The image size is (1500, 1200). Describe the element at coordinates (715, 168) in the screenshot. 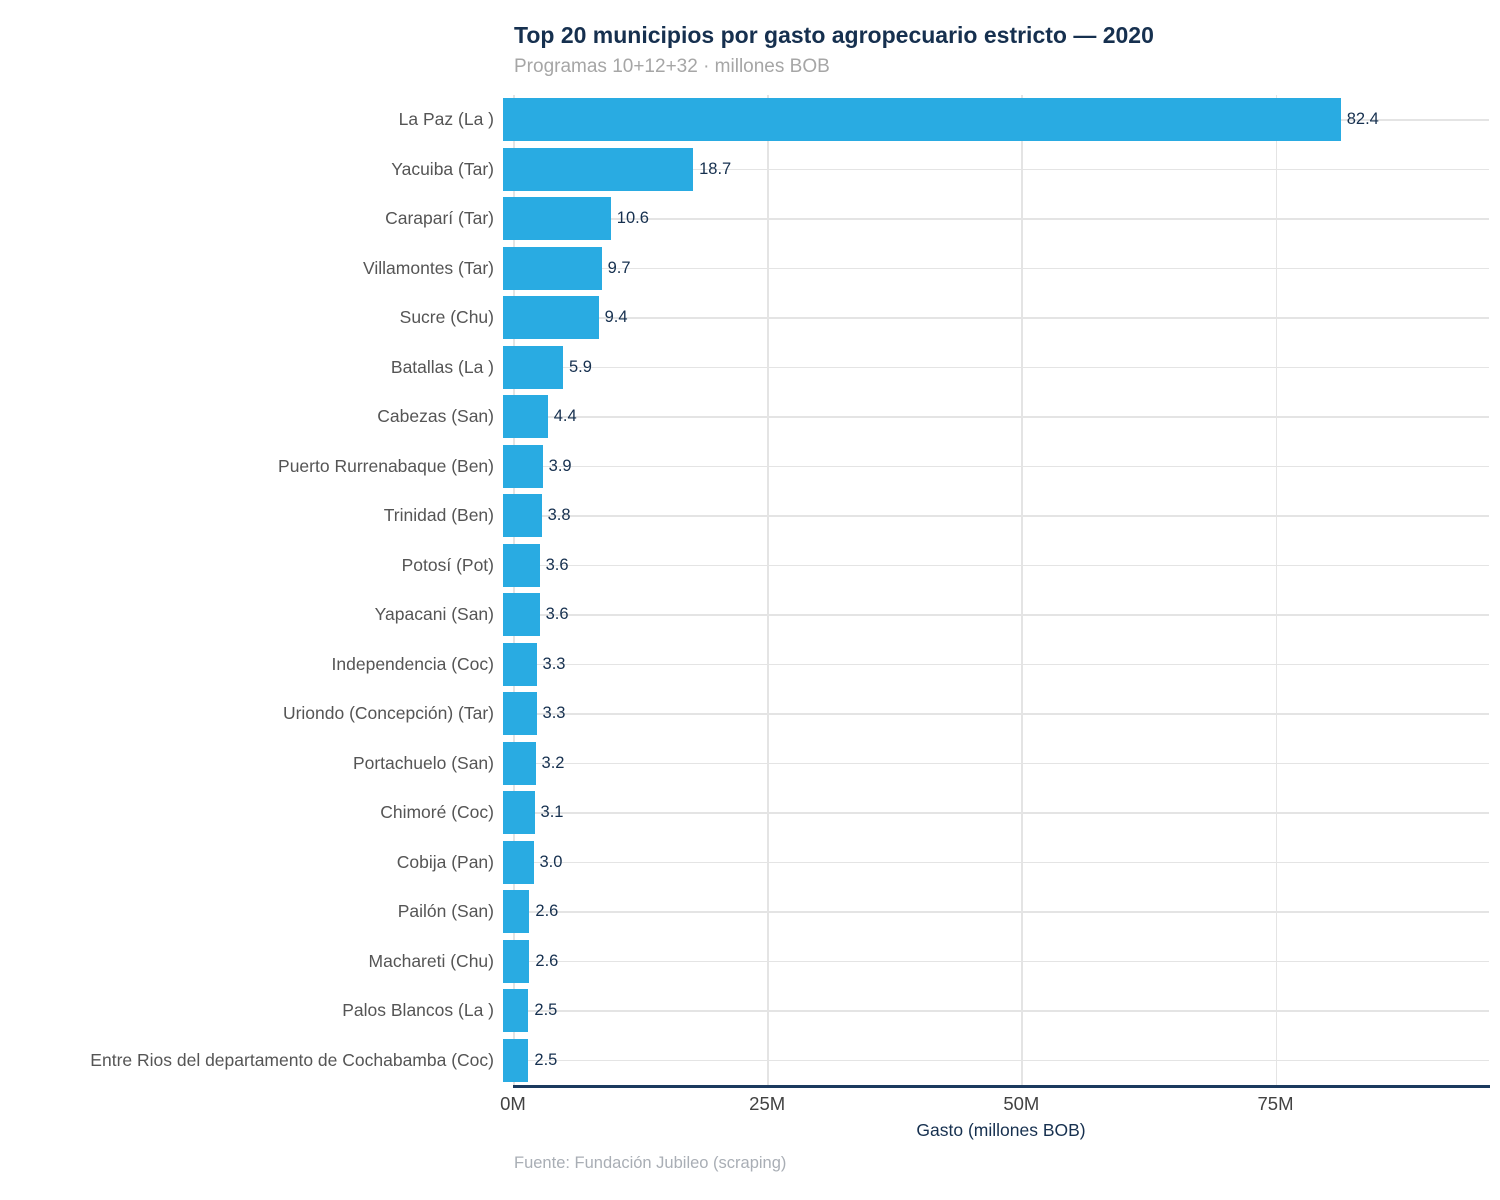

I see `value-label: 18.7` at that location.